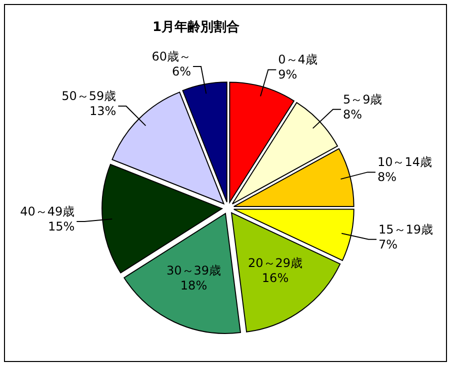  What do you see at coordinates (61, 227) in the screenshot?
I see `data-label: 15%` at bounding box center [61, 227].